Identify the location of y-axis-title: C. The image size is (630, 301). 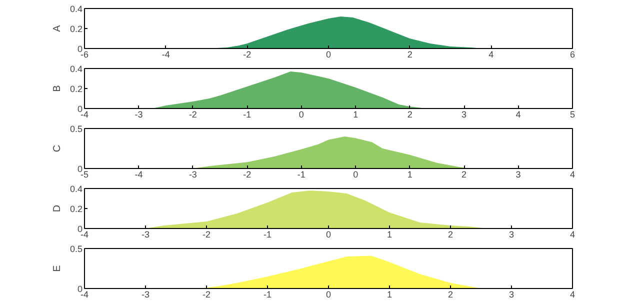
(57, 148).